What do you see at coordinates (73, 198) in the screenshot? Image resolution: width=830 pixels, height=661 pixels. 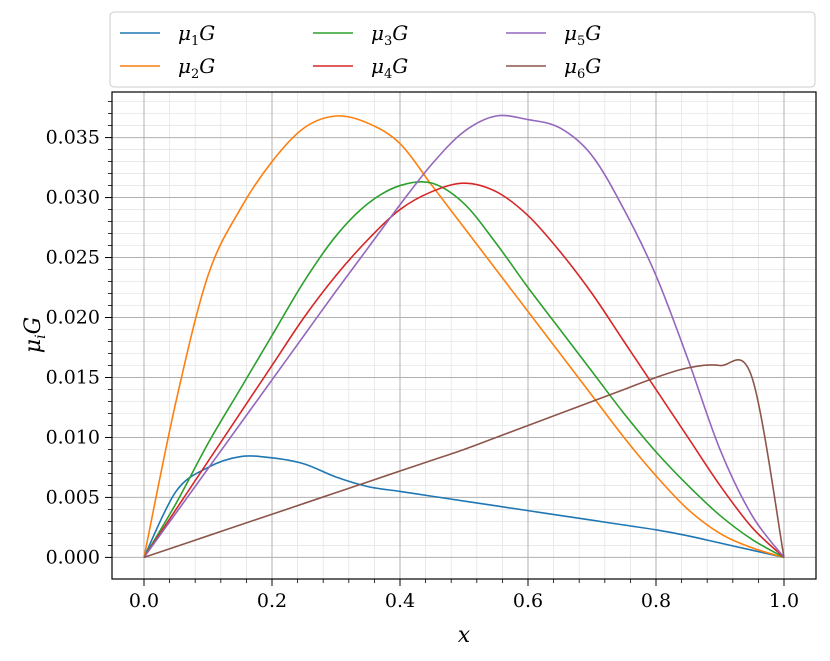 I see `y-tick-label: 0.030` at bounding box center [73, 198].